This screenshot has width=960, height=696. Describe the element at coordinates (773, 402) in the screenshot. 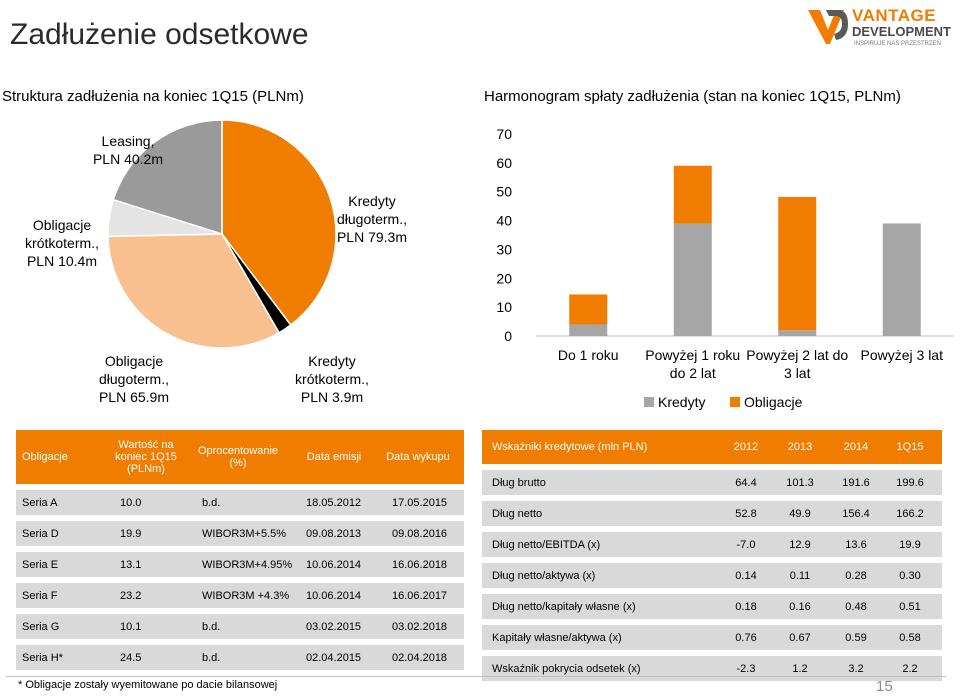

I see `legend-label-obligacje: Obligacje` at that location.